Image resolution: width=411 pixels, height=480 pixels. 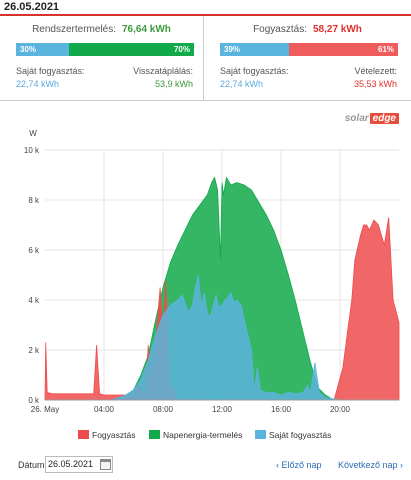 I want to click on x-tick-label: 26. May, so click(x=45, y=409).